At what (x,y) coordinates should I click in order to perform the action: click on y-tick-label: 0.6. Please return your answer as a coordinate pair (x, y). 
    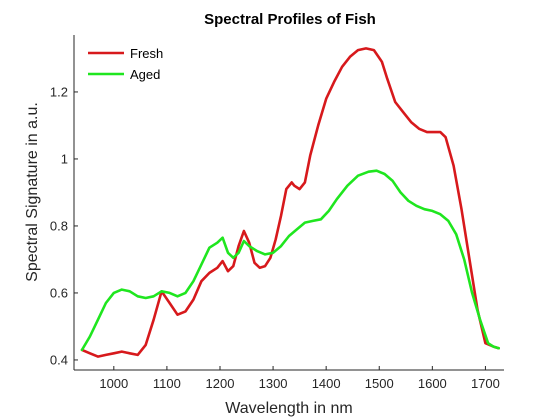
    Looking at the image, I should click on (59, 292).